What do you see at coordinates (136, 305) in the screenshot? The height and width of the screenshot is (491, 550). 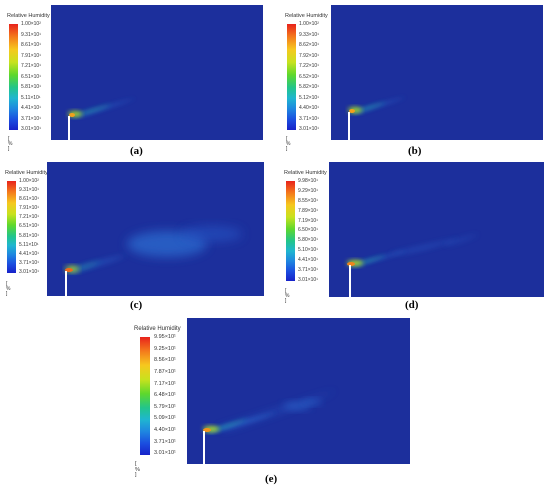 I see `caption: (c)` at bounding box center [136, 305].